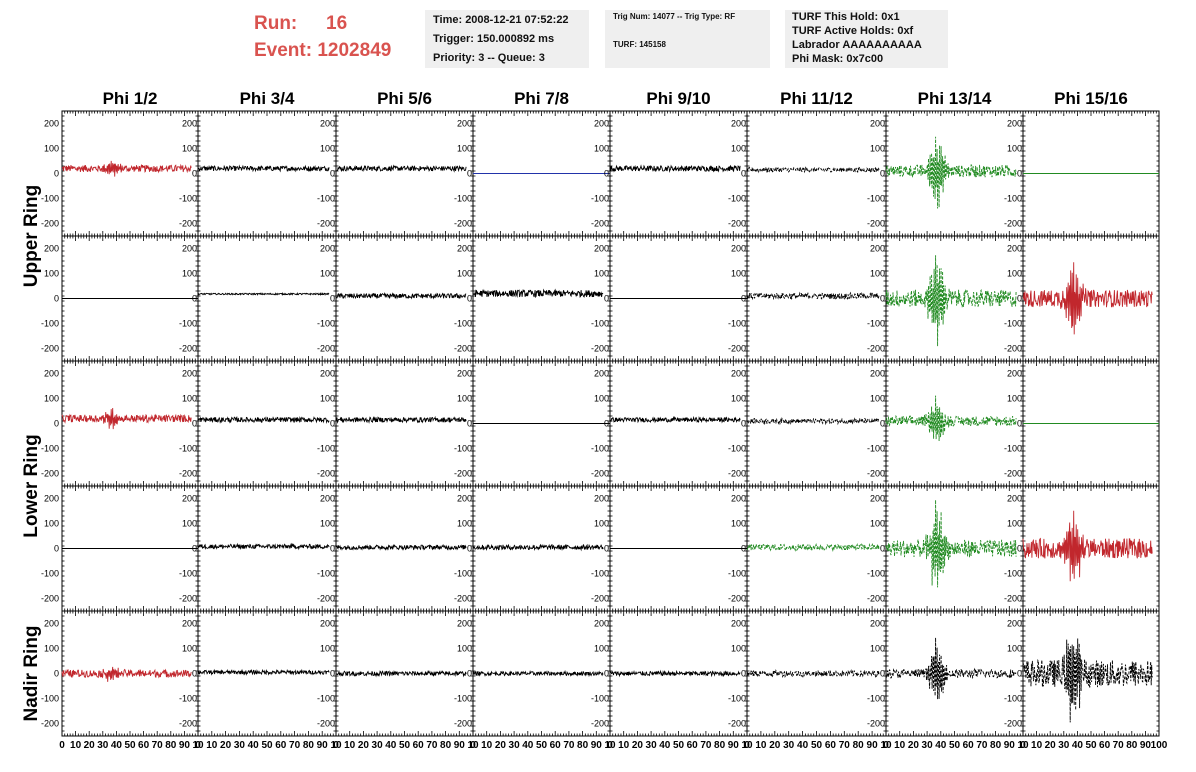 This screenshot has width=1196, height=772. I want to click on trig-num-text: Trig Num: 14077 -- Trig Type: RF, so click(674, 16).